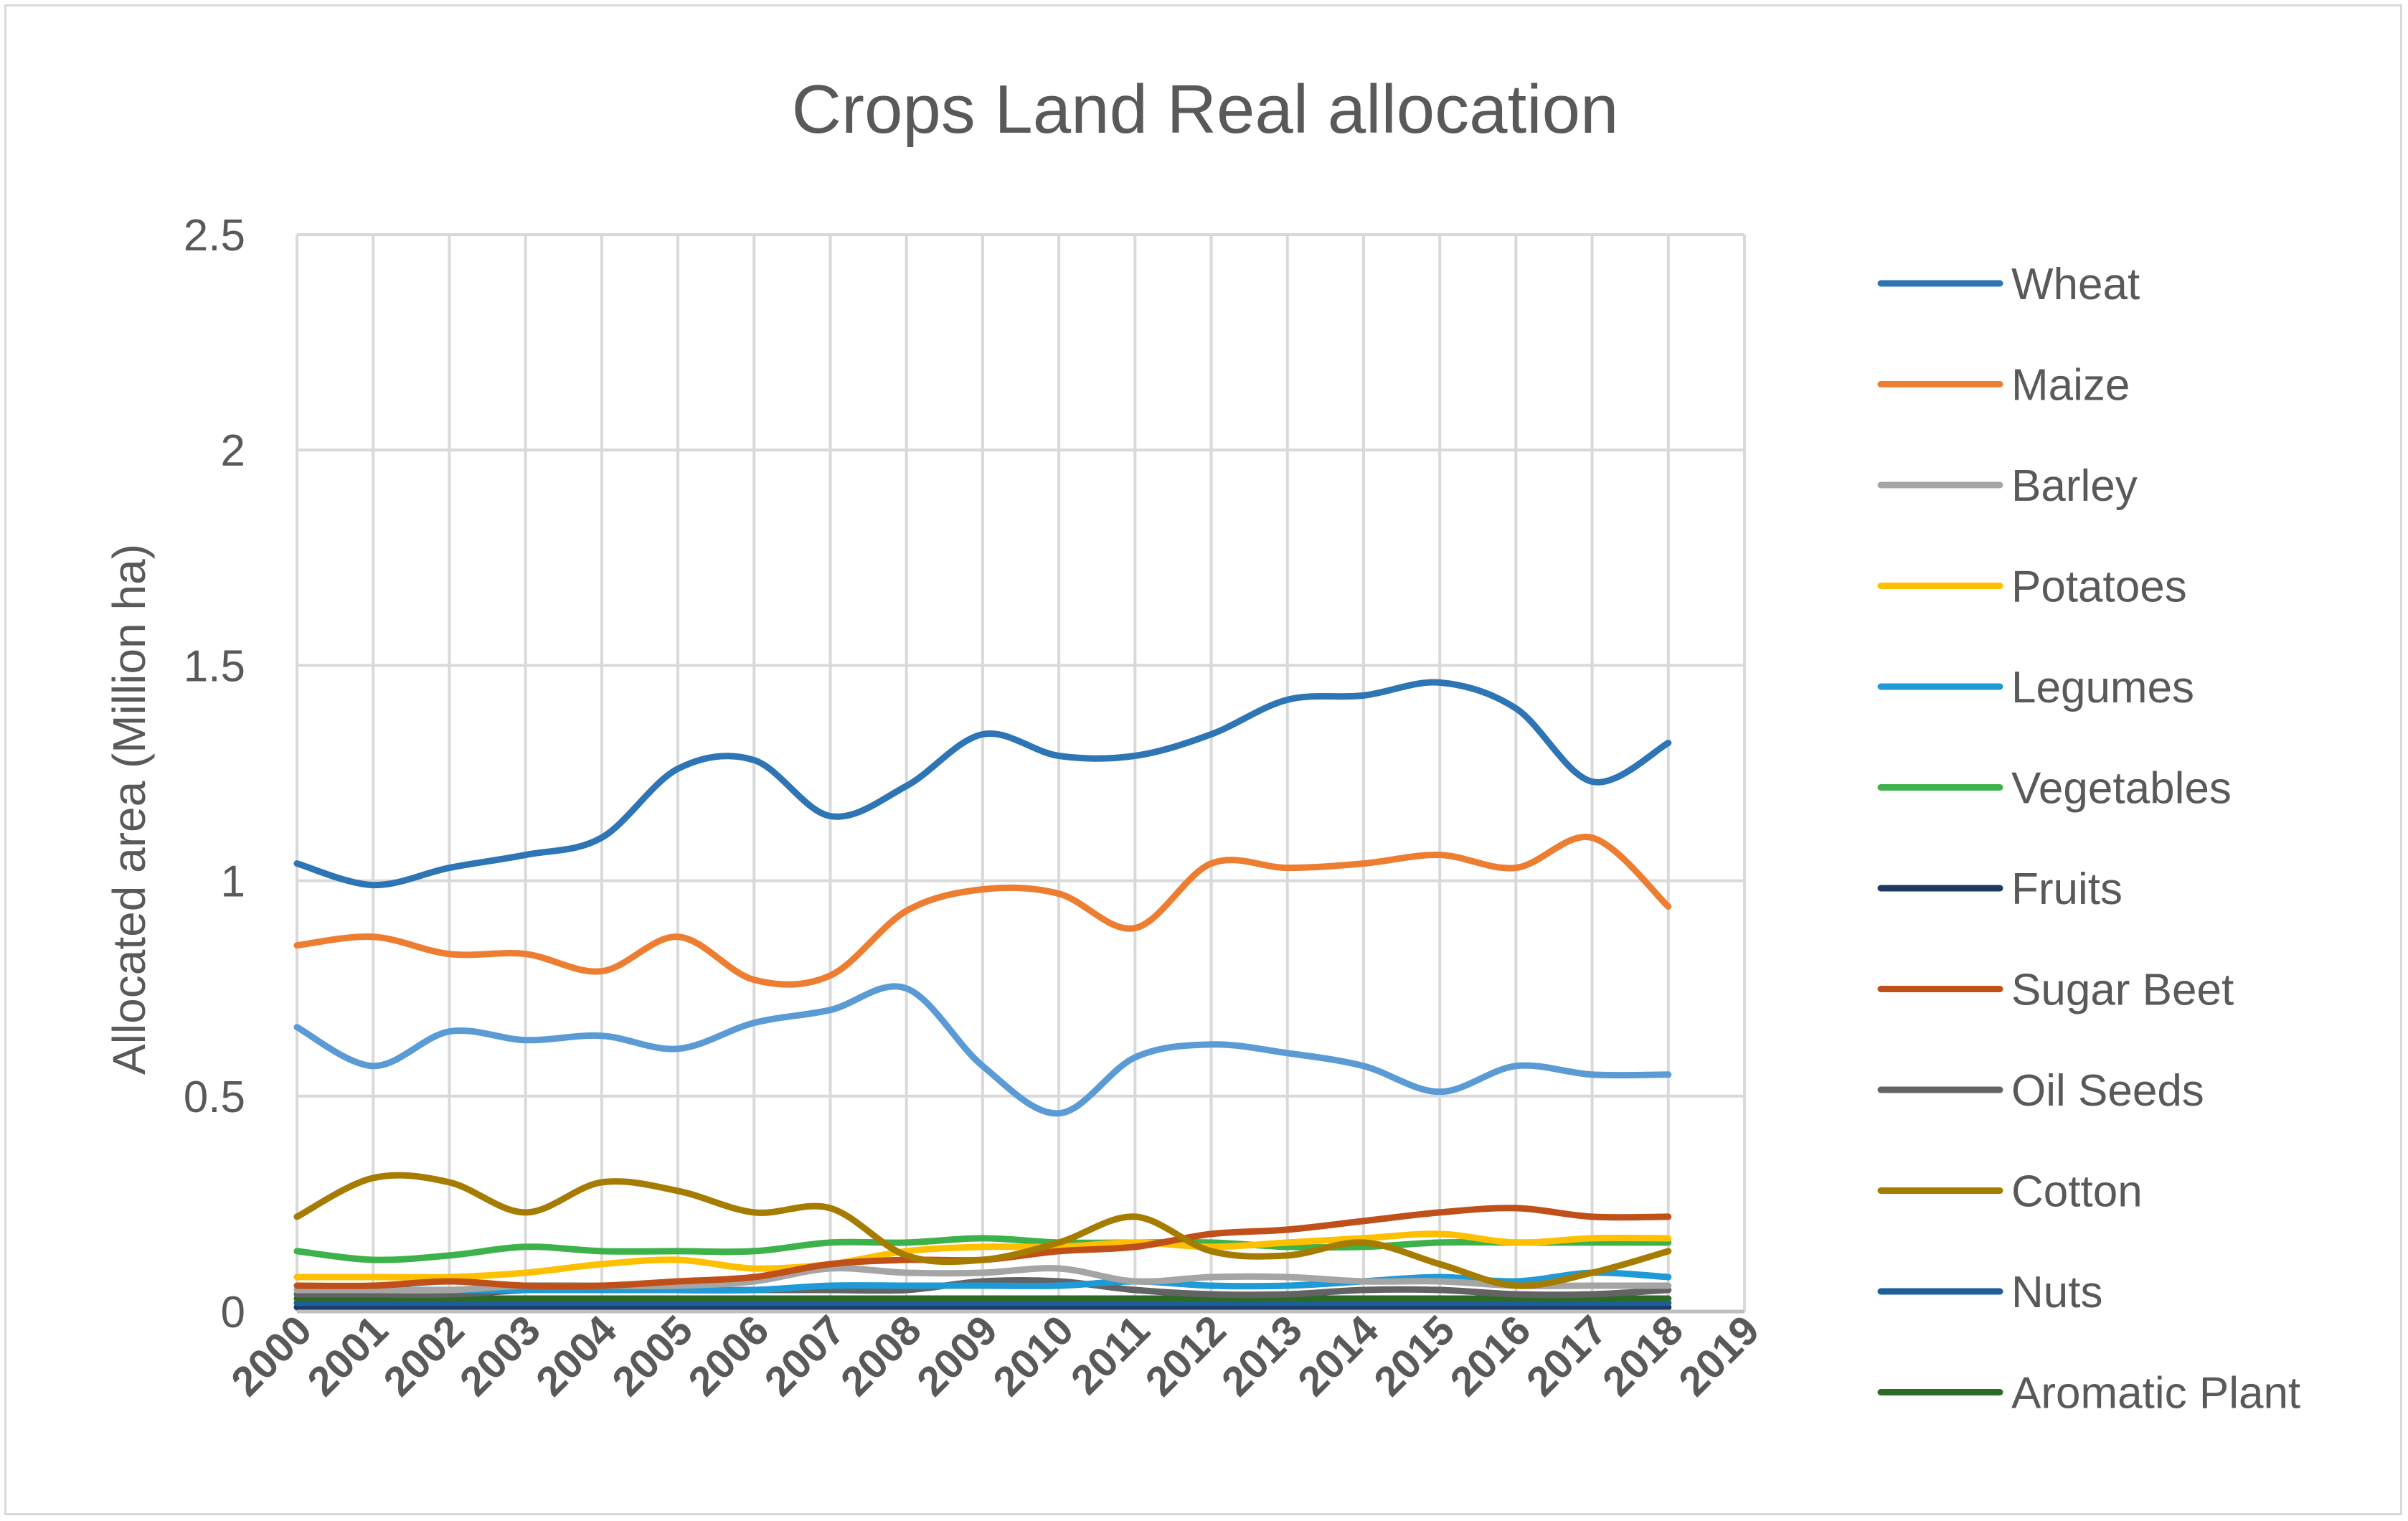 The image size is (2408, 1521). Describe the element at coordinates (2099, 587) in the screenshot. I see `legend-label: Potatoes` at that location.